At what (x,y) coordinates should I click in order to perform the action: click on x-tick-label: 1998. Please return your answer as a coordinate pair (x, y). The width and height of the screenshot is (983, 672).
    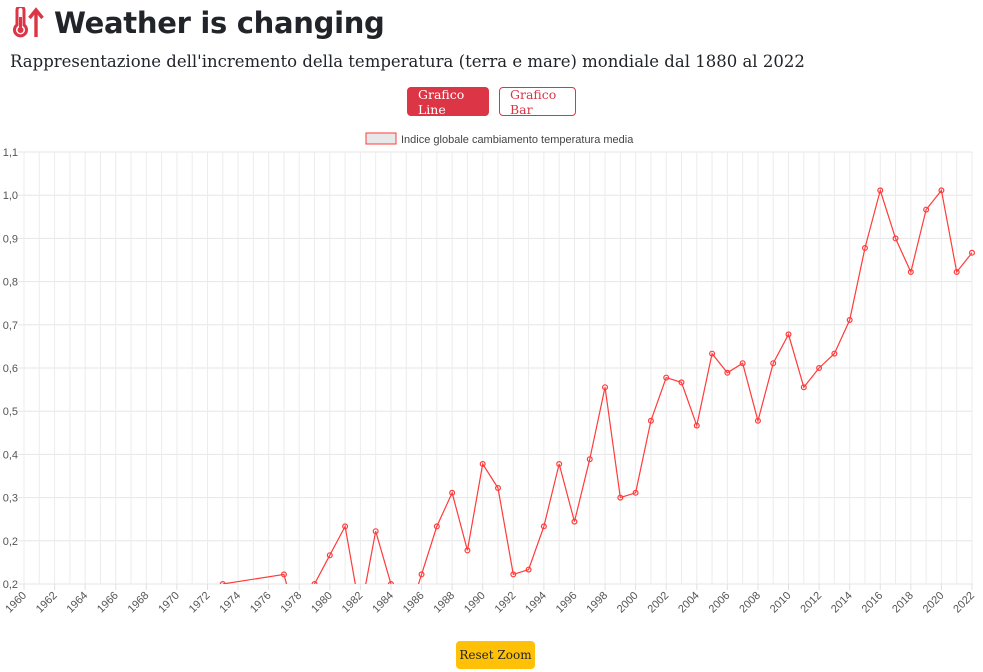
    Looking at the image, I should click on (597, 603).